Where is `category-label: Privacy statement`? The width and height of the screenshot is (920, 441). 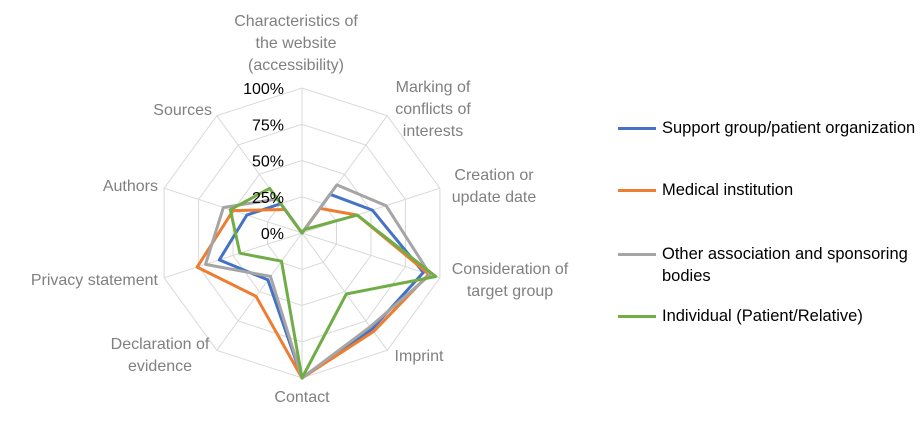 category-label: Privacy statement is located at coordinates (95, 280).